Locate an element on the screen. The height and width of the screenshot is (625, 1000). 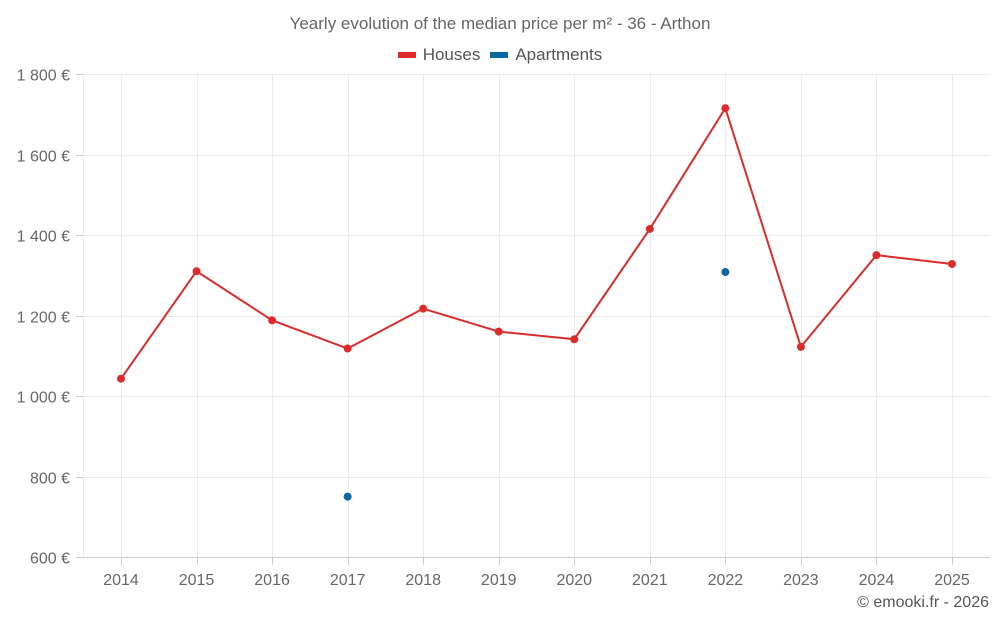
credits-link: © emooki.fr - 2026 is located at coordinates (923, 602).